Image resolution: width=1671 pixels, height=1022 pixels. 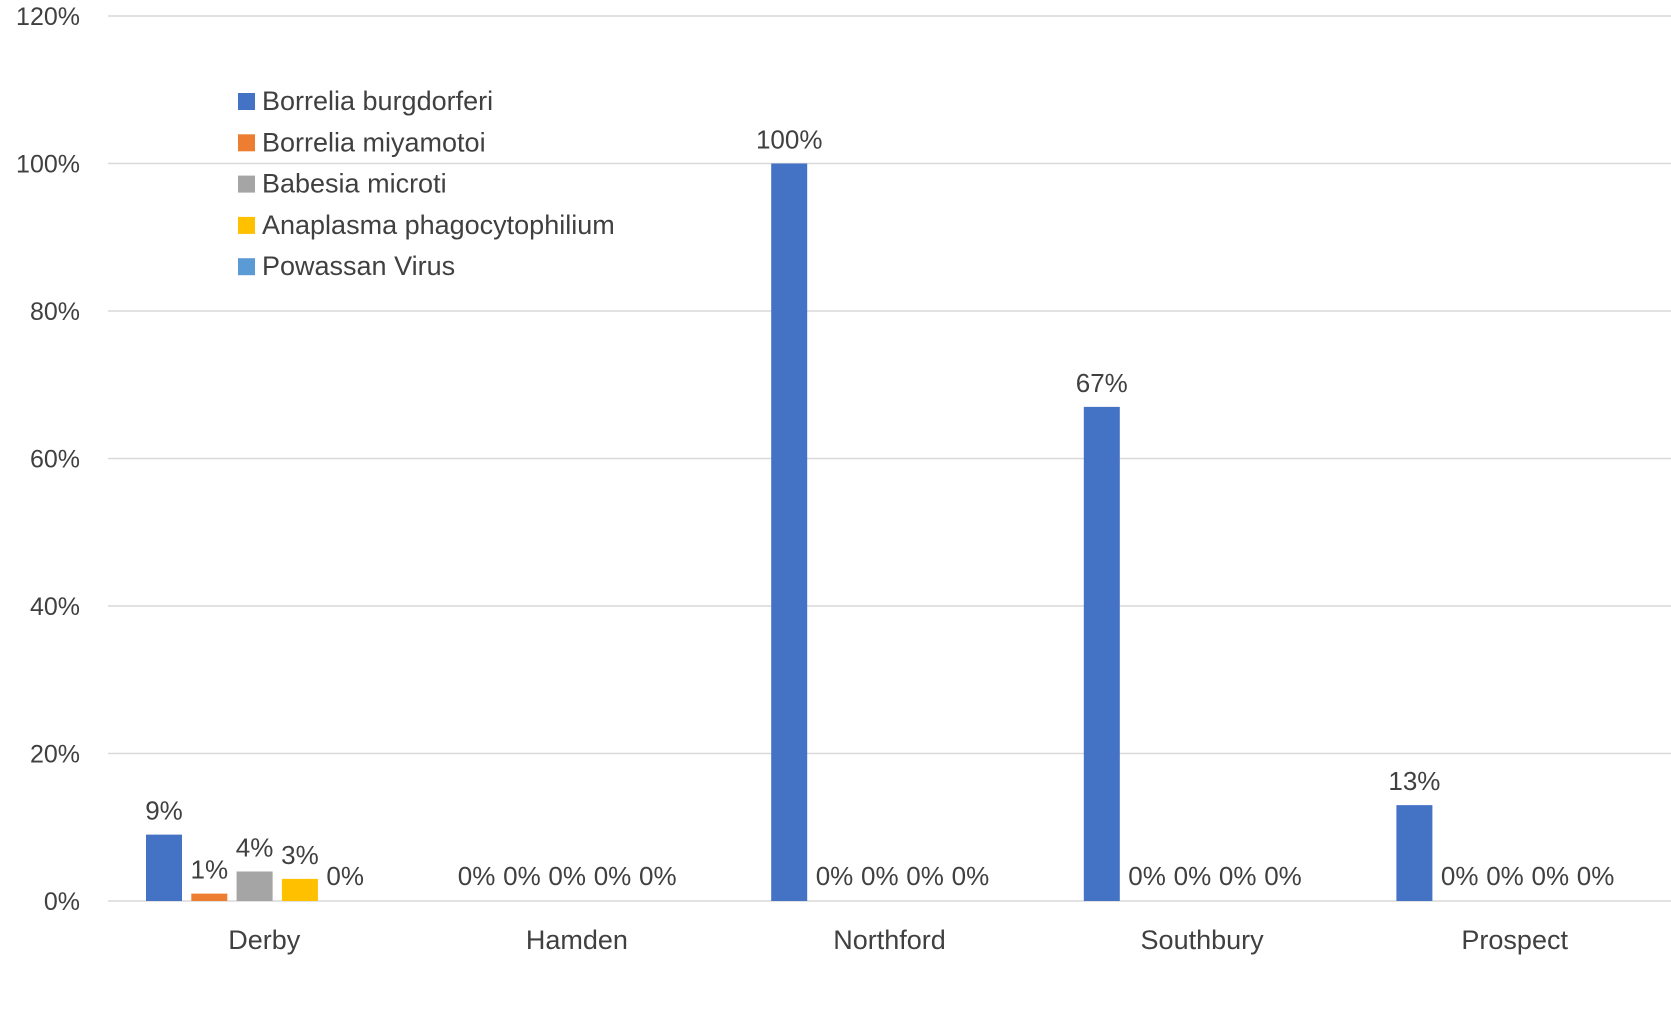 What do you see at coordinates (55, 312) in the screenshot?
I see `y-tick-label: 80%` at bounding box center [55, 312].